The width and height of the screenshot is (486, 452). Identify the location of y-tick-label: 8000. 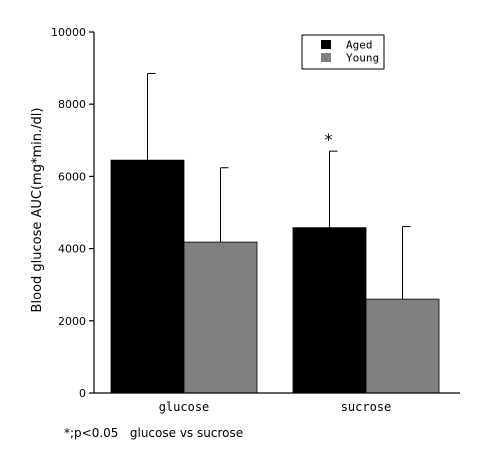
(72, 104).